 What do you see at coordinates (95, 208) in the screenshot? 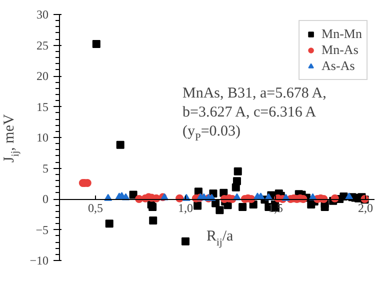
I see `x-tick-label: 0,5` at bounding box center [95, 208].